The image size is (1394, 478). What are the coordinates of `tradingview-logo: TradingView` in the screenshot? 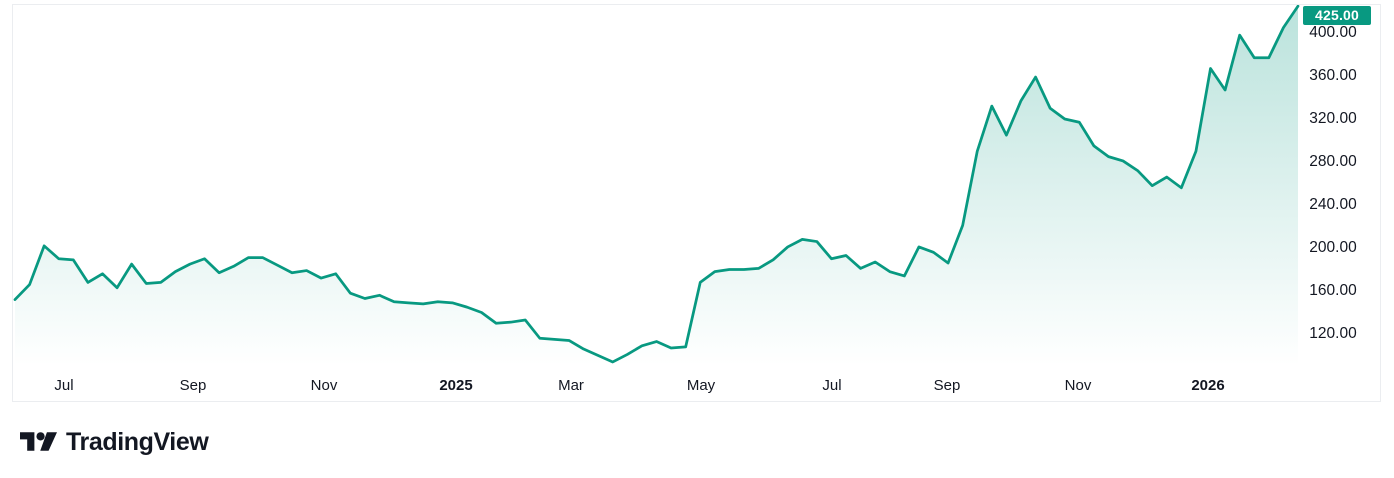 It's located at (114, 442).